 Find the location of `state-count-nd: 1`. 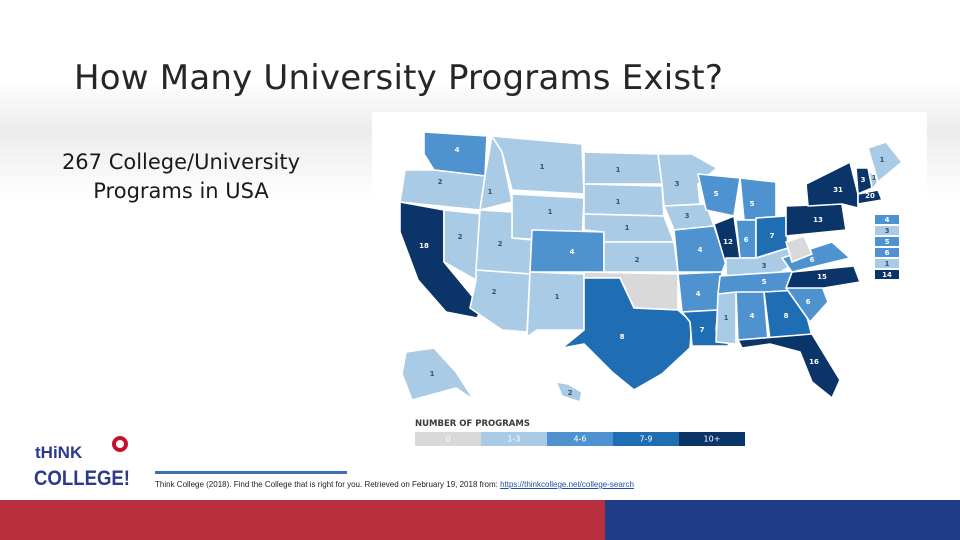

state-count-nd: 1 is located at coordinates (618, 170).